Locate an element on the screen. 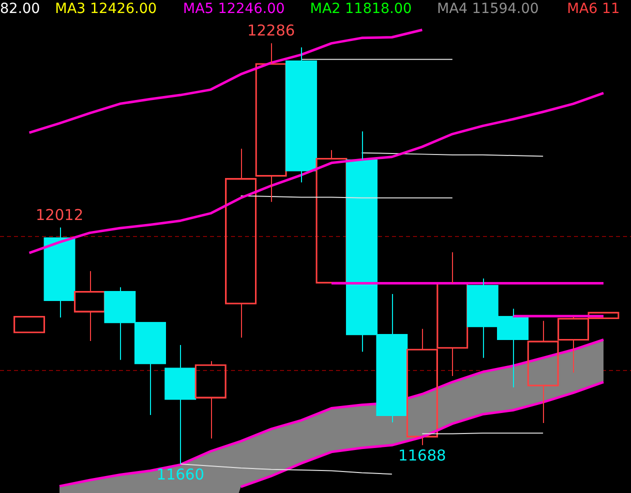  text: 82.00 is located at coordinates (20, 9).